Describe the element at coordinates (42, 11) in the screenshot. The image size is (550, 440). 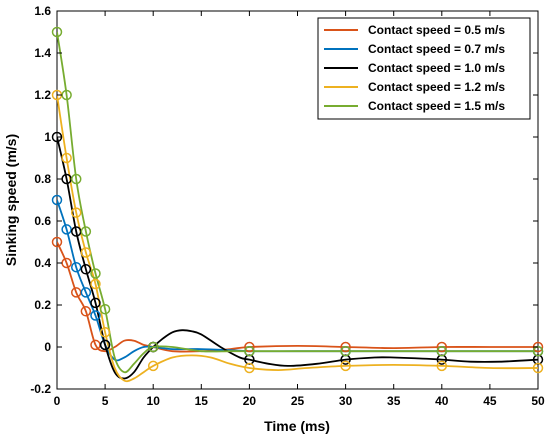
I see `y-tick-label: 1.6` at that location.